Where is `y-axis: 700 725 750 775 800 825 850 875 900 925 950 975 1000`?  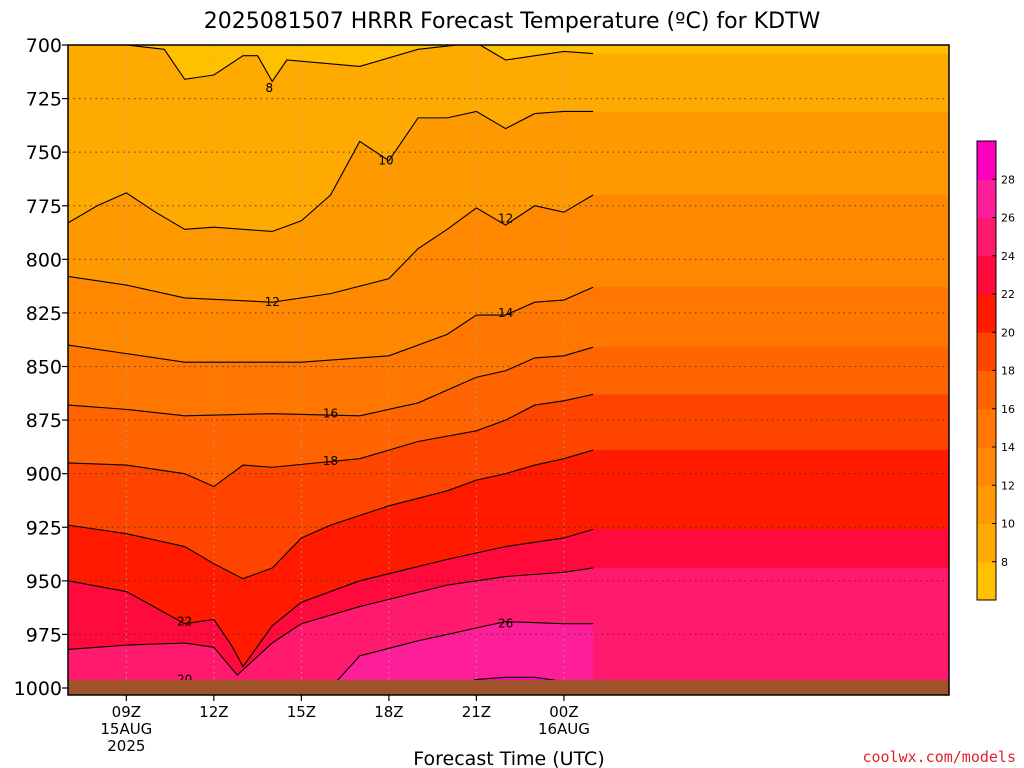 y-axis: 700 725 750 775 800 825 850 875 900 925 950 975 1000 is located at coordinates (41, 367).